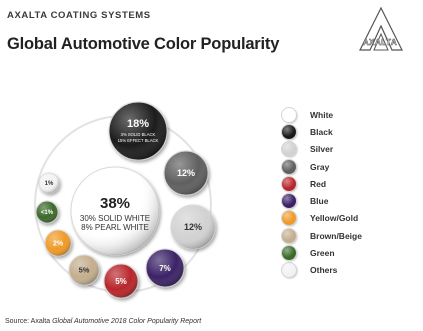 The width and height of the screenshot is (423, 331). Describe the element at coordinates (138, 140) in the screenshot. I see `bubble-black-detail: 15% EFFECT BLACK` at that location.